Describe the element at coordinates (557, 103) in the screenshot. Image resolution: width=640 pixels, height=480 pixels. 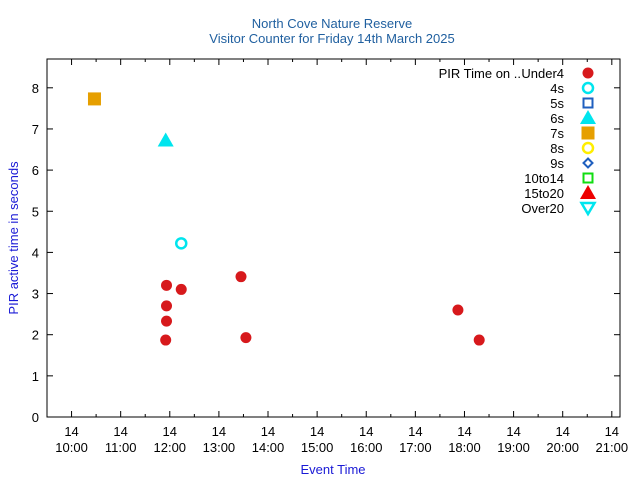
I see `legend-label: 5s` at that location.